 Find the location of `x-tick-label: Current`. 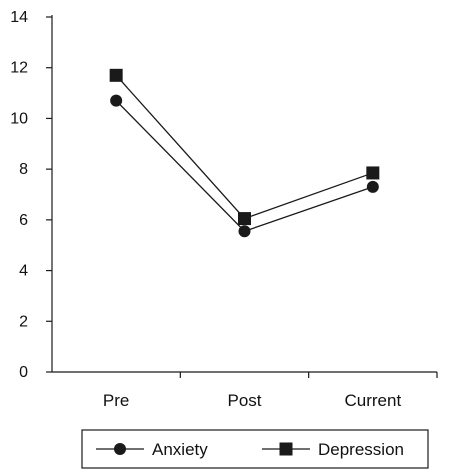

x-tick-label: Current is located at coordinates (372, 400).